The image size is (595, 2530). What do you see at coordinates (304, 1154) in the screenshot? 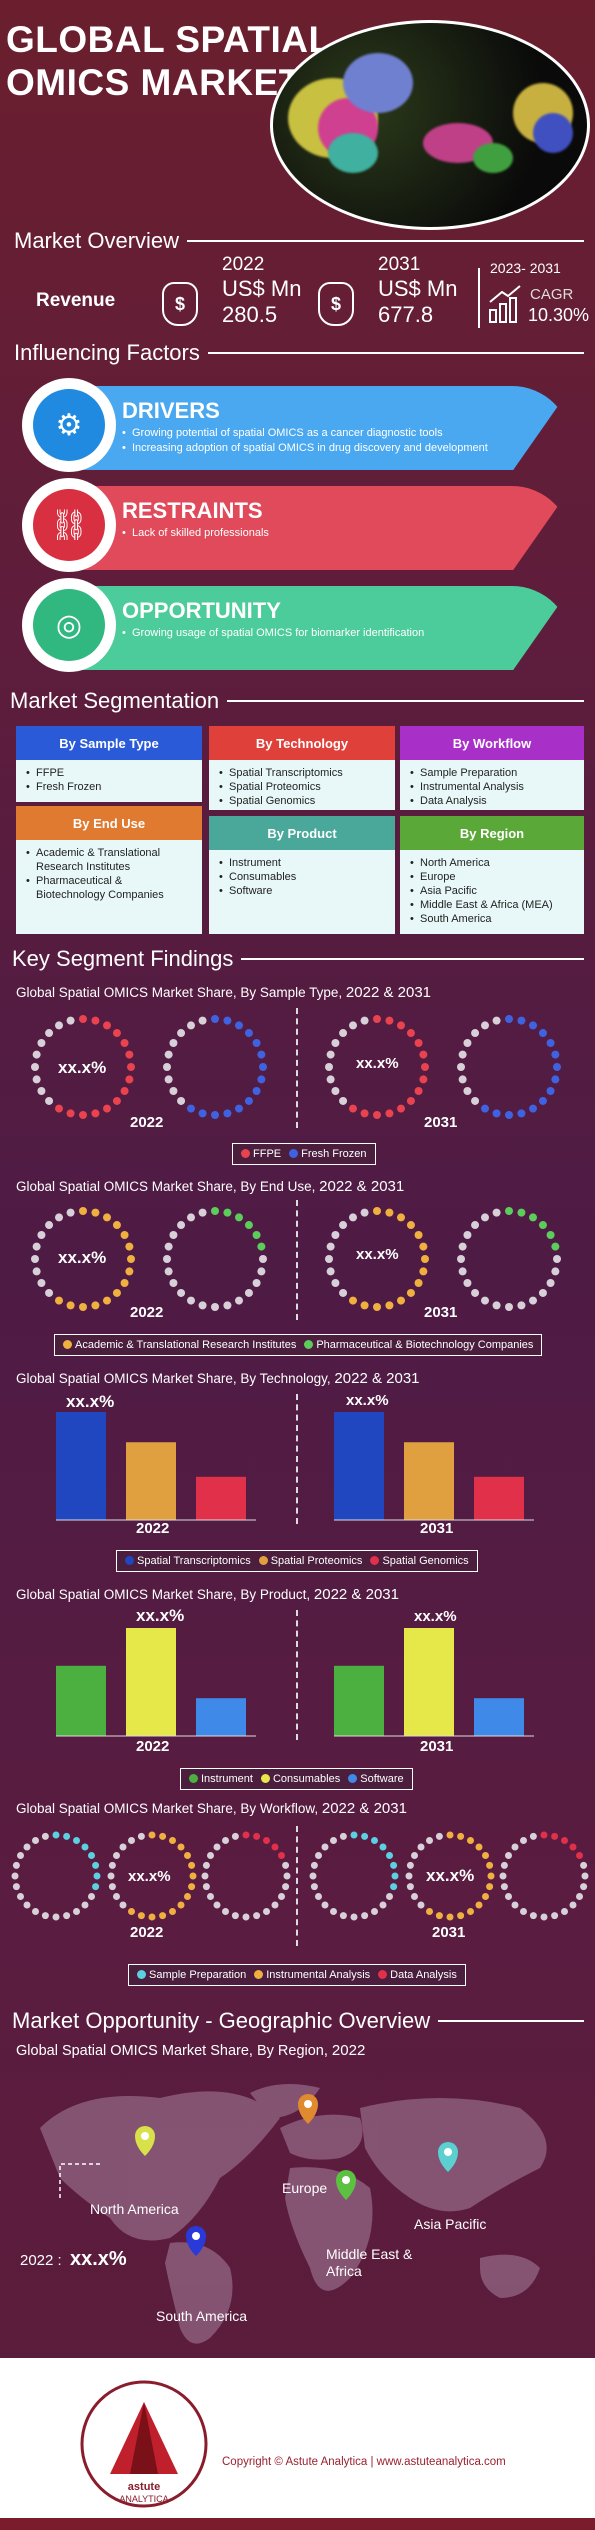
I see `sample-type-legend: FFPE Fresh Frozen` at bounding box center [304, 1154].